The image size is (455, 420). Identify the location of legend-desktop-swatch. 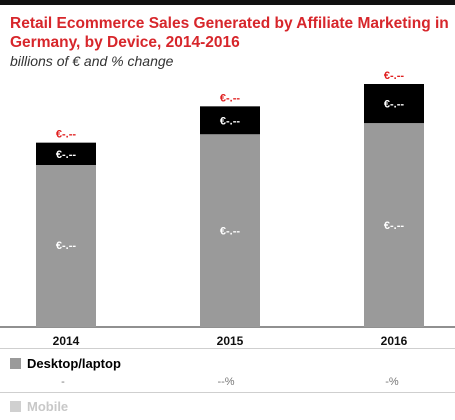
(15, 363).